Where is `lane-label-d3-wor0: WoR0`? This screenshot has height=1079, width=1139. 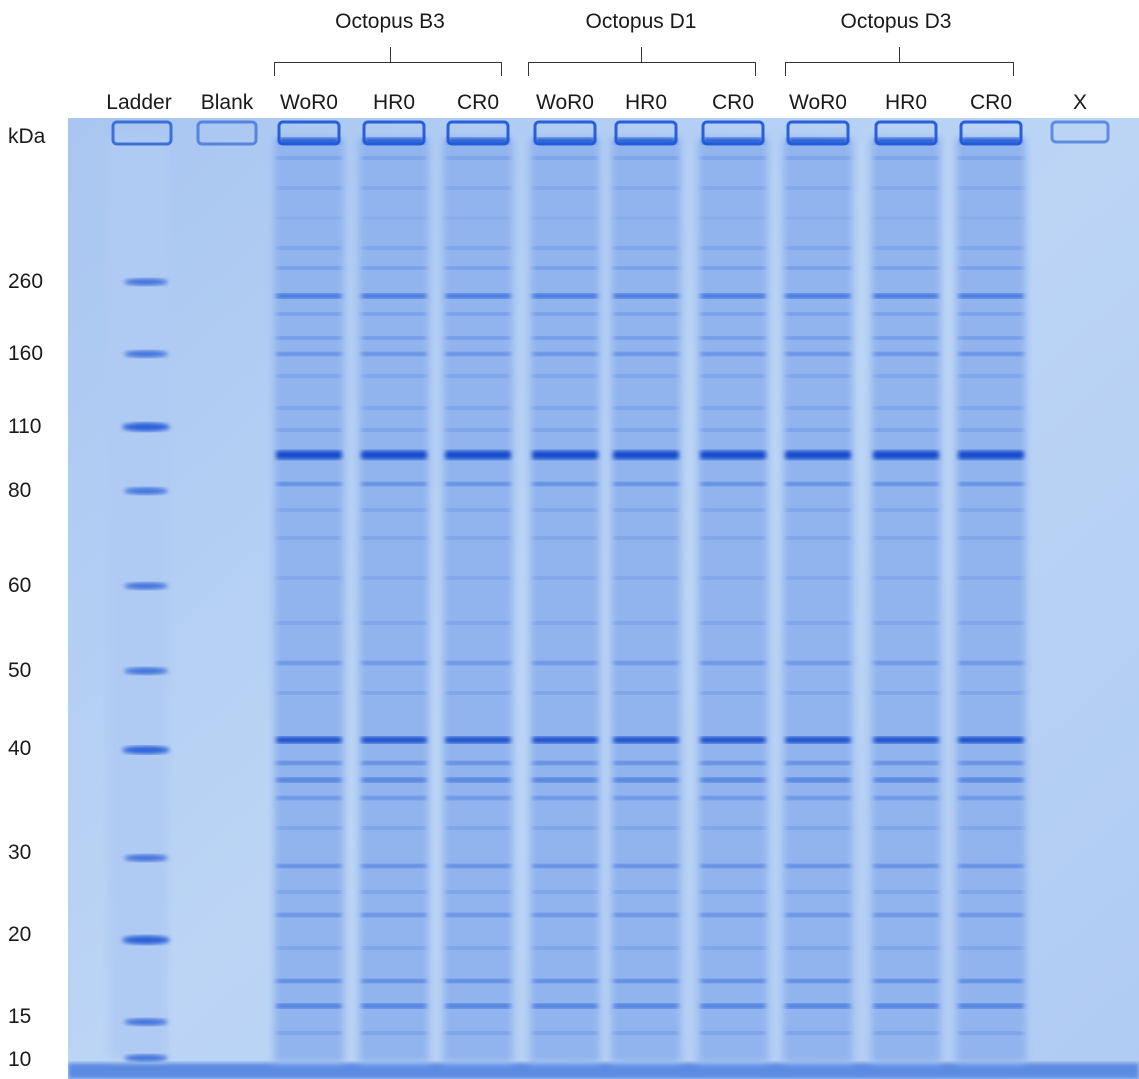 lane-label-d3-wor0: WoR0 is located at coordinates (818, 102).